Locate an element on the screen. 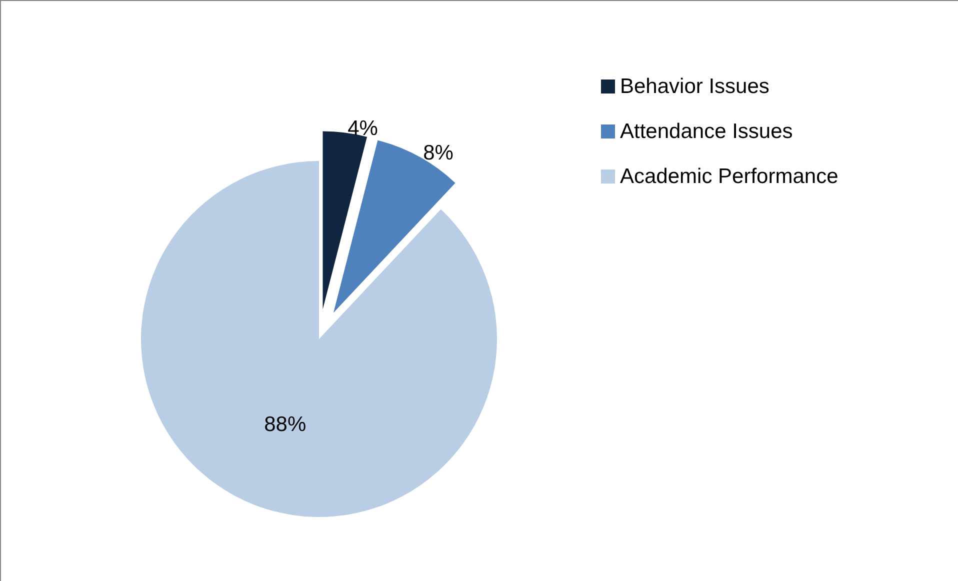  legend-label: Attendance Issues is located at coordinates (706, 131).